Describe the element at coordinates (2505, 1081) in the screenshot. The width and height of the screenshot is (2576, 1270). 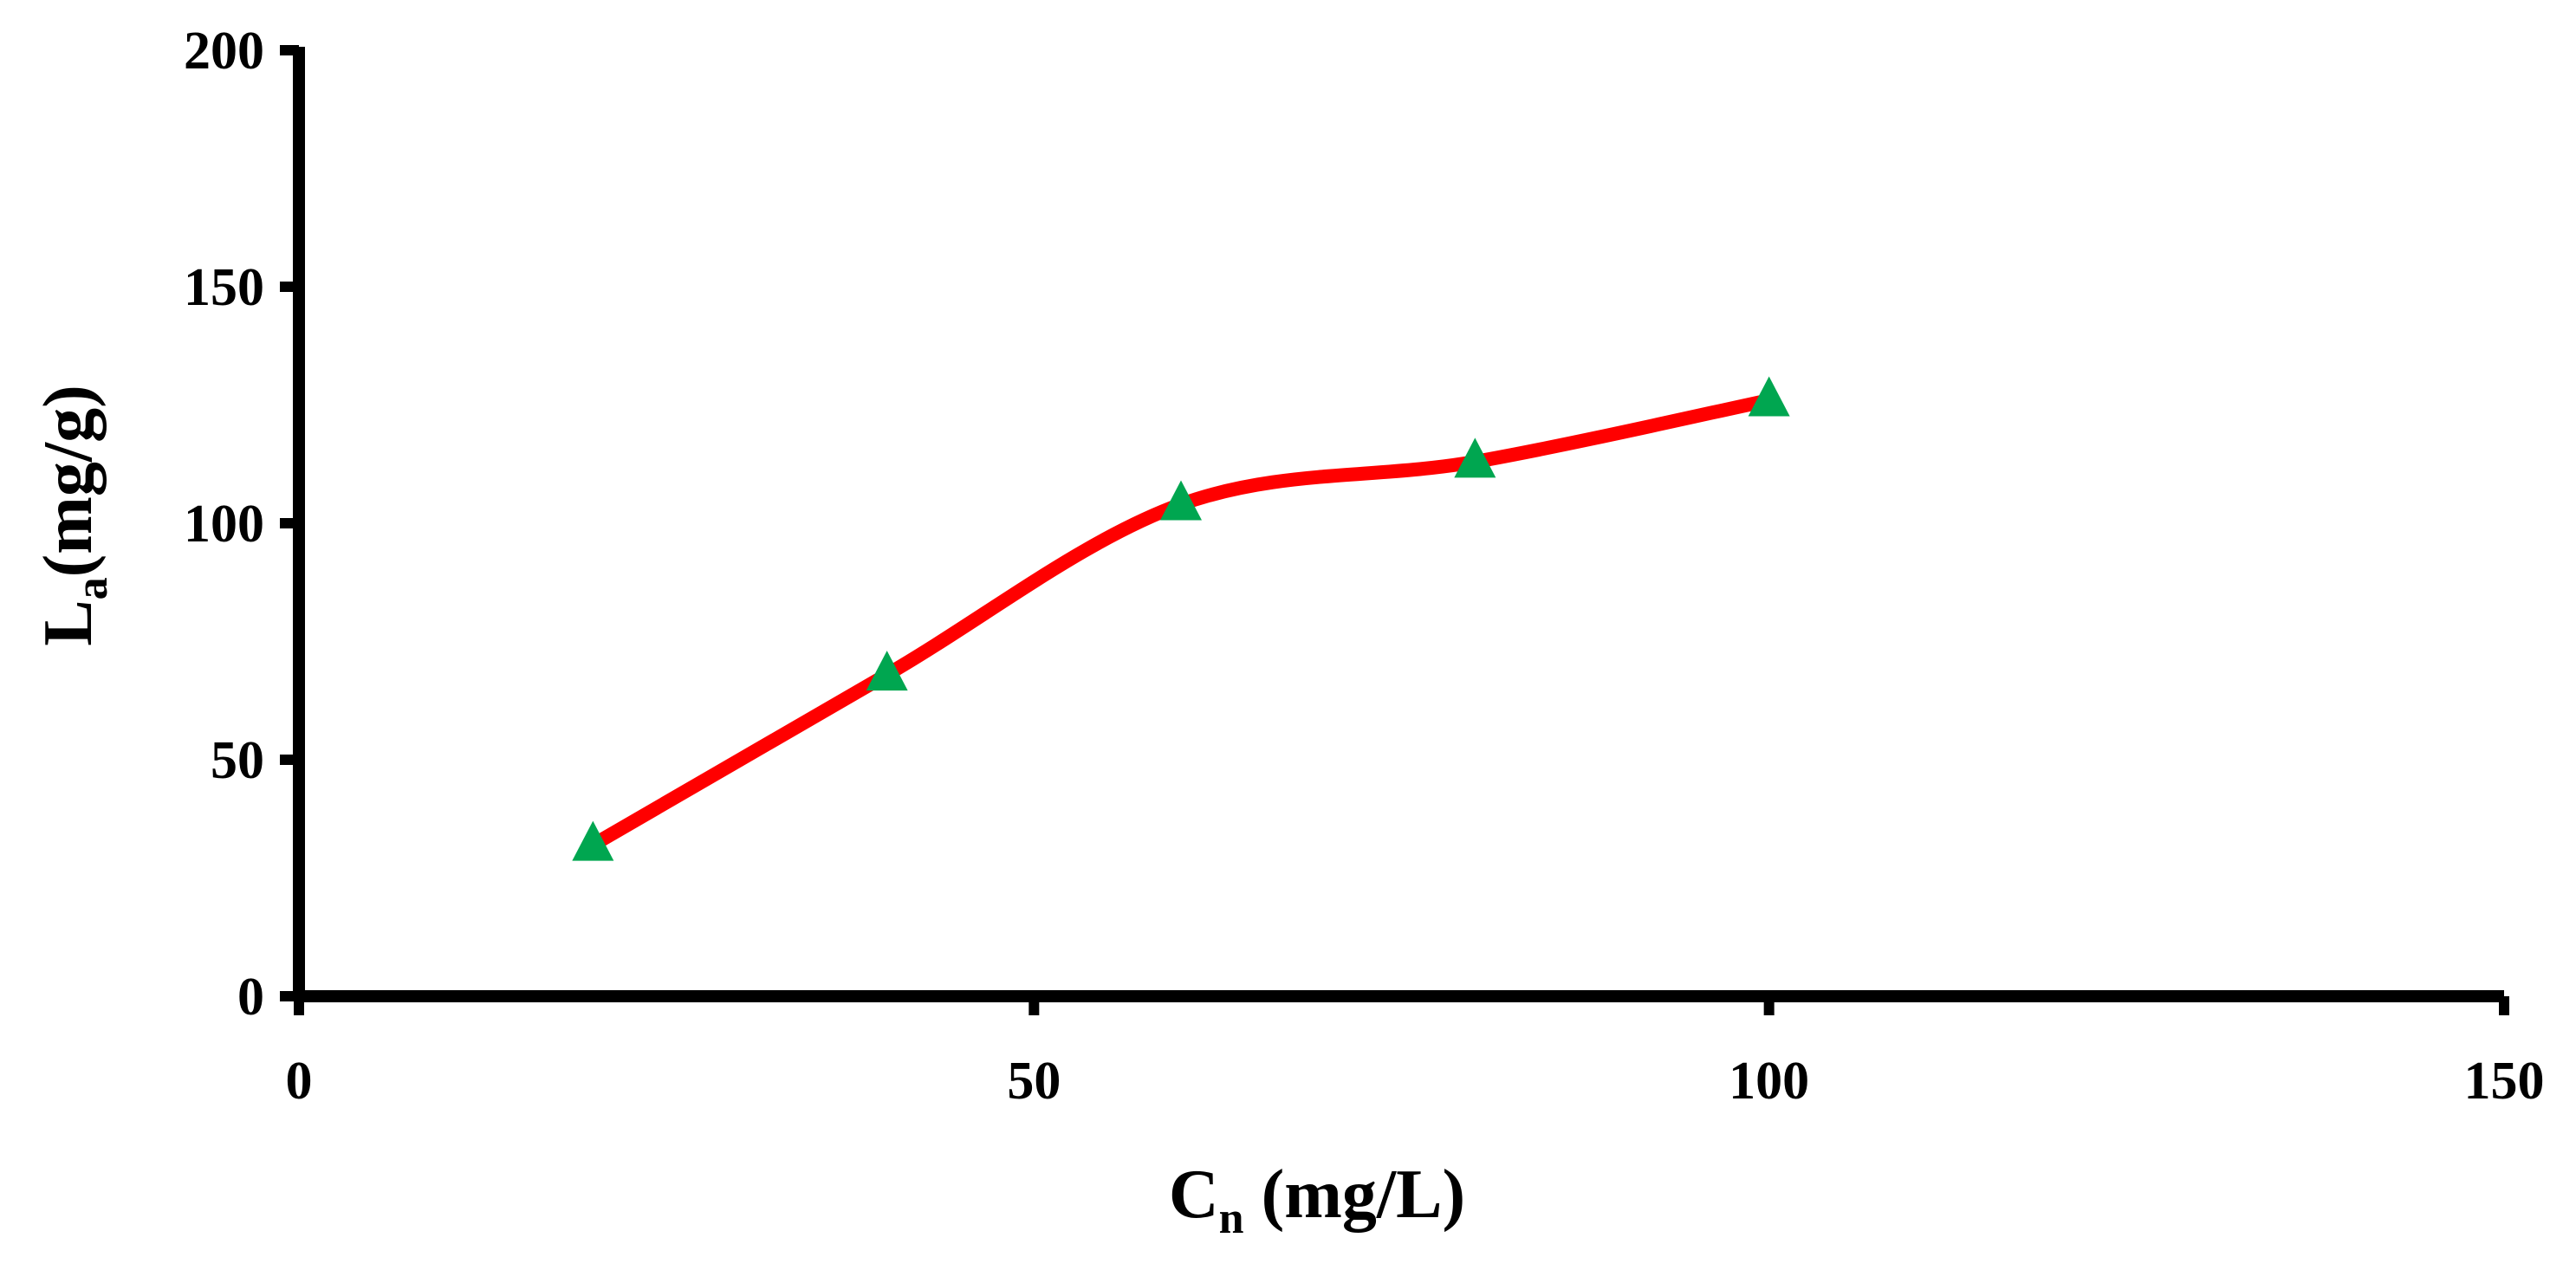
I see `x-tick-label: 150` at that location.